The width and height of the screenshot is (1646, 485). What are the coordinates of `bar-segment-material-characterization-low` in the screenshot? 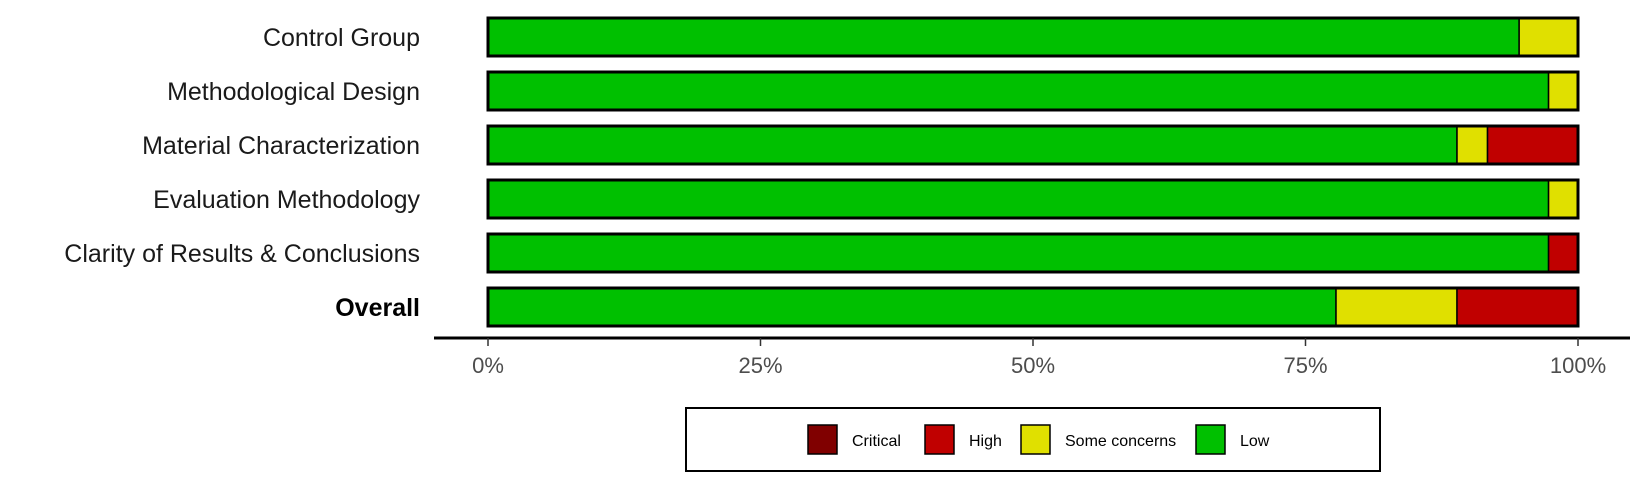 It's located at (972, 145).